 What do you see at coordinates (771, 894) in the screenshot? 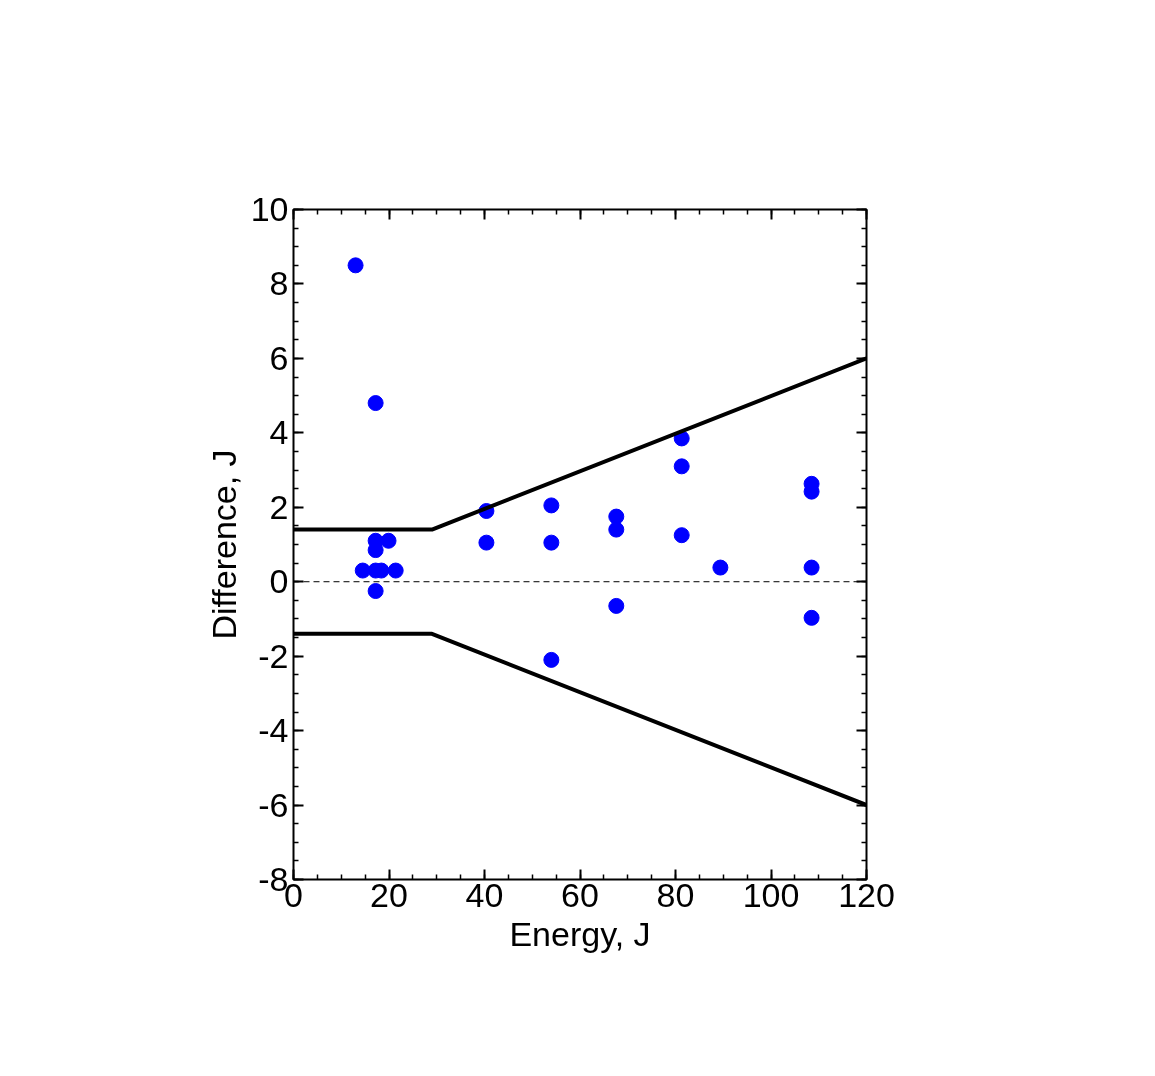
I see `x-tick-label: 100` at bounding box center [771, 894].